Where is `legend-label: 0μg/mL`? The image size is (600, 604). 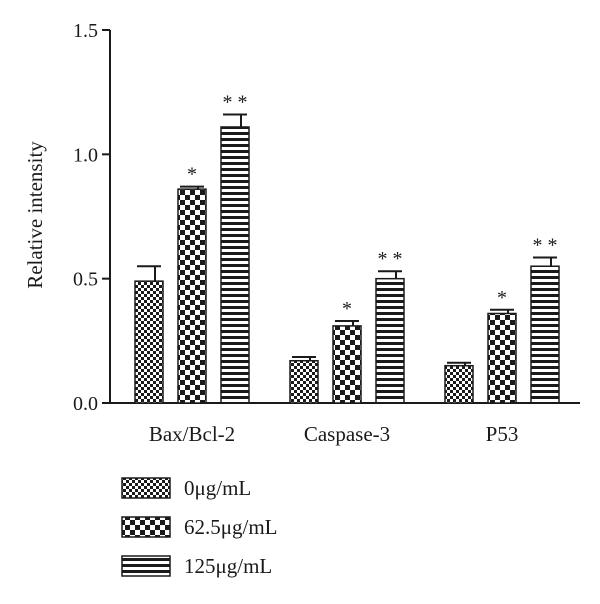 legend-label: 0μg/mL is located at coordinates (217, 488).